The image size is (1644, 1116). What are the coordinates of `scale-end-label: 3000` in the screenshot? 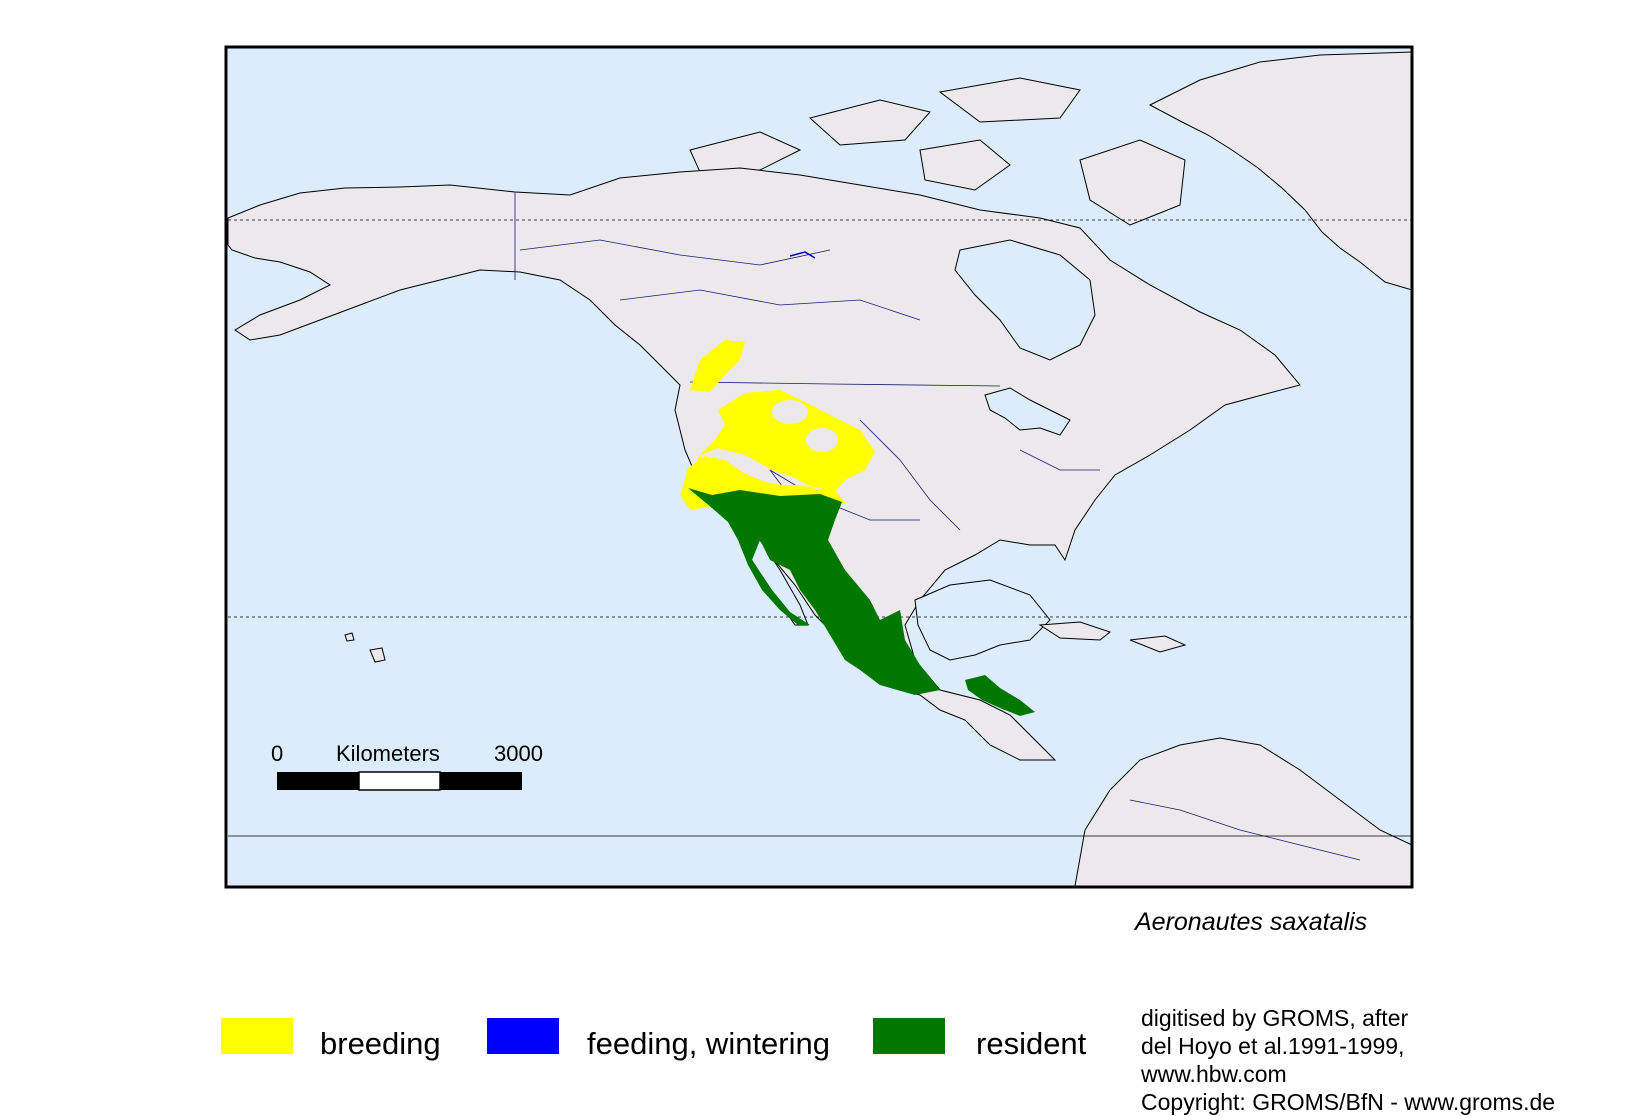 It's located at (518, 753).